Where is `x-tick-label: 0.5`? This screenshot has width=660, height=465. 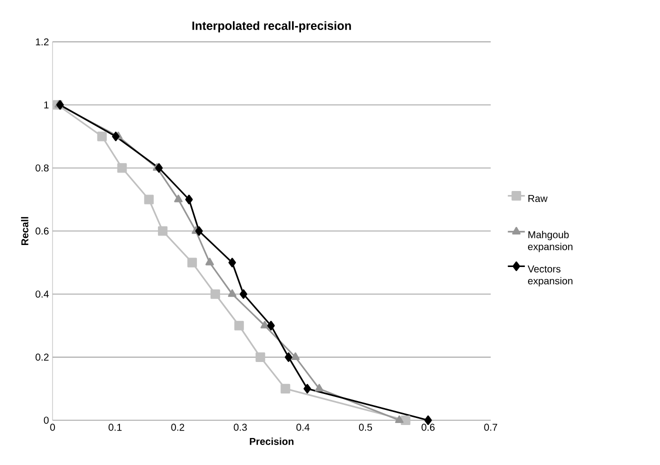
x-tick-label: 0.5 is located at coordinates (365, 427).